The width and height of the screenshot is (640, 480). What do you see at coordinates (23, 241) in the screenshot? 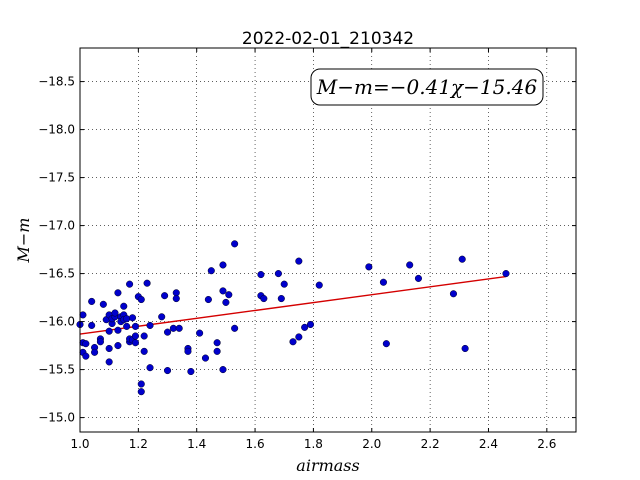
I see `y-axis-label: M−m` at bounding box center [23, 241].